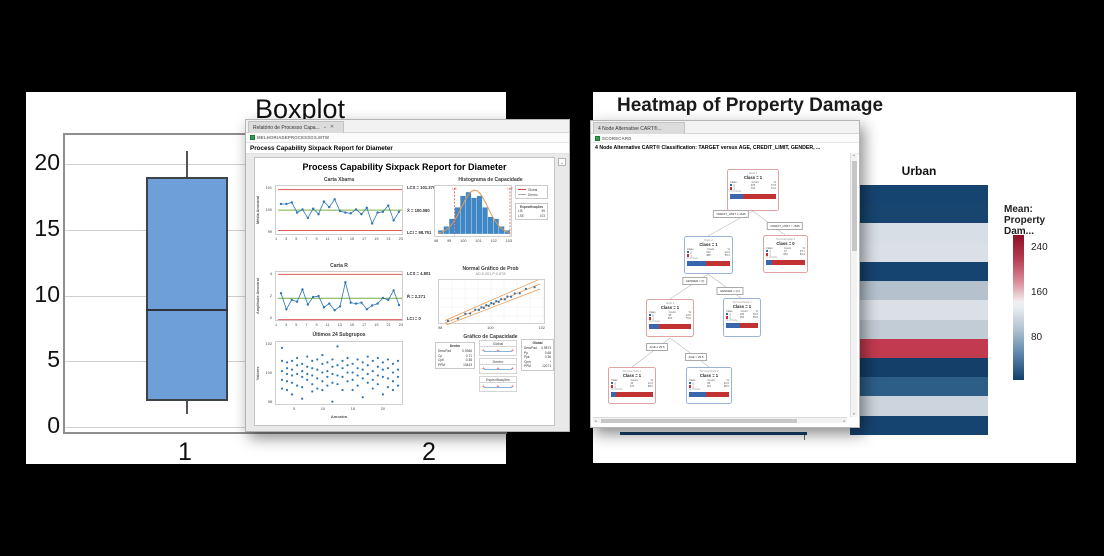  I want to click on interval-group: Dentro+++, so click(498, 366).